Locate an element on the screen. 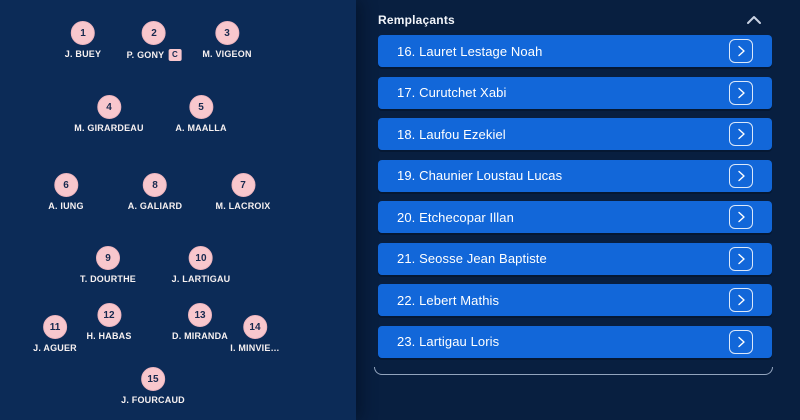  player-name-row: J. AGUER is located at coordinates (55, 348).